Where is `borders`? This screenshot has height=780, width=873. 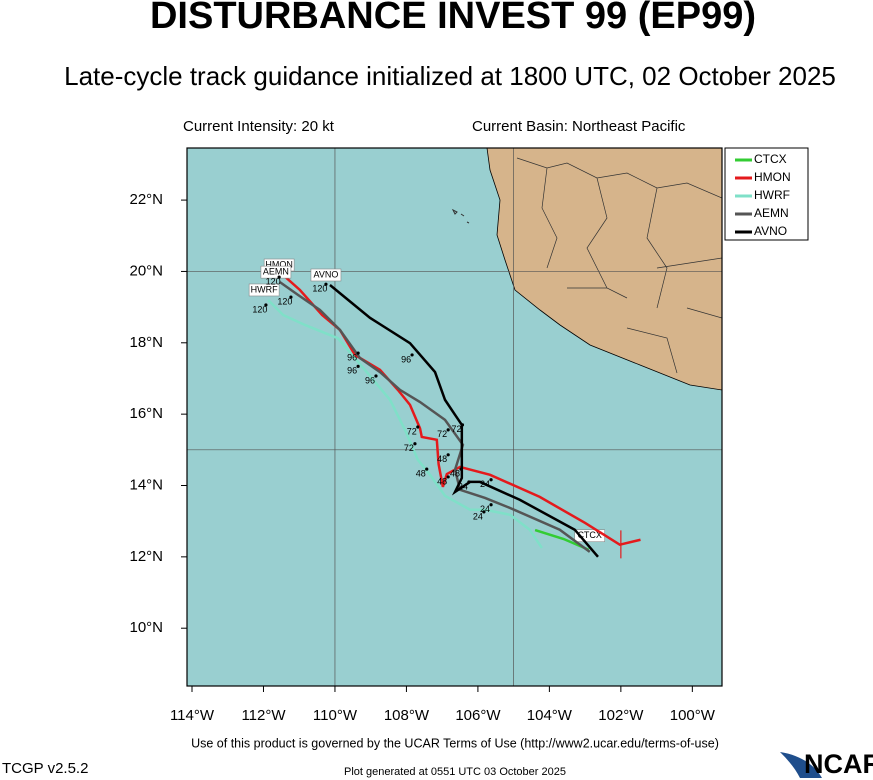
borders is located at coordinates (619, 265).